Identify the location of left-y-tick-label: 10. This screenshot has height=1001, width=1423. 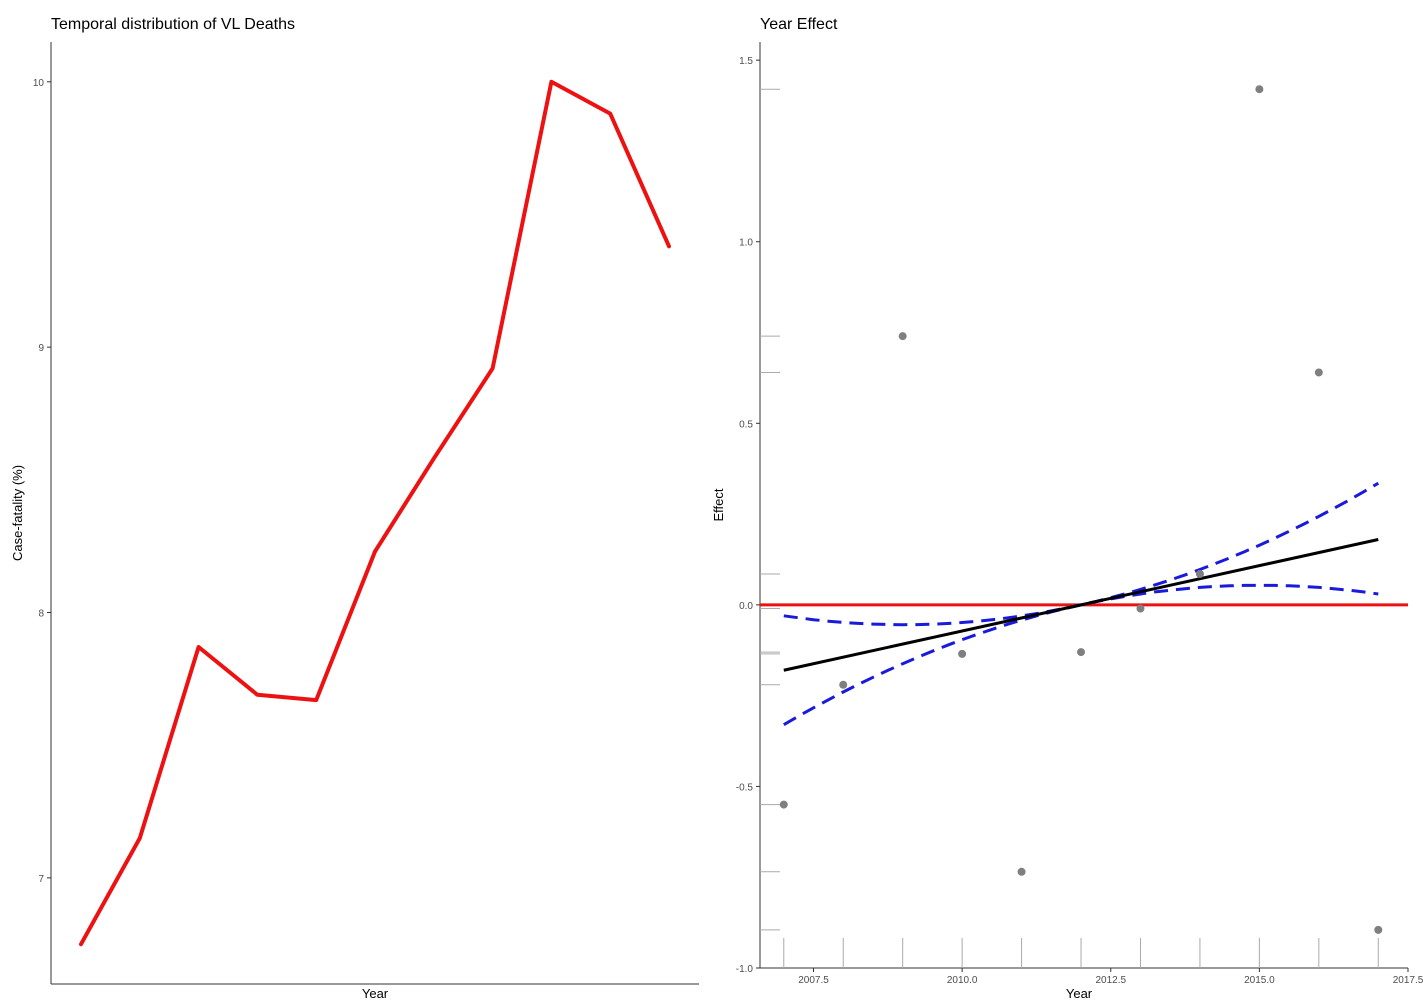
(39, 83).